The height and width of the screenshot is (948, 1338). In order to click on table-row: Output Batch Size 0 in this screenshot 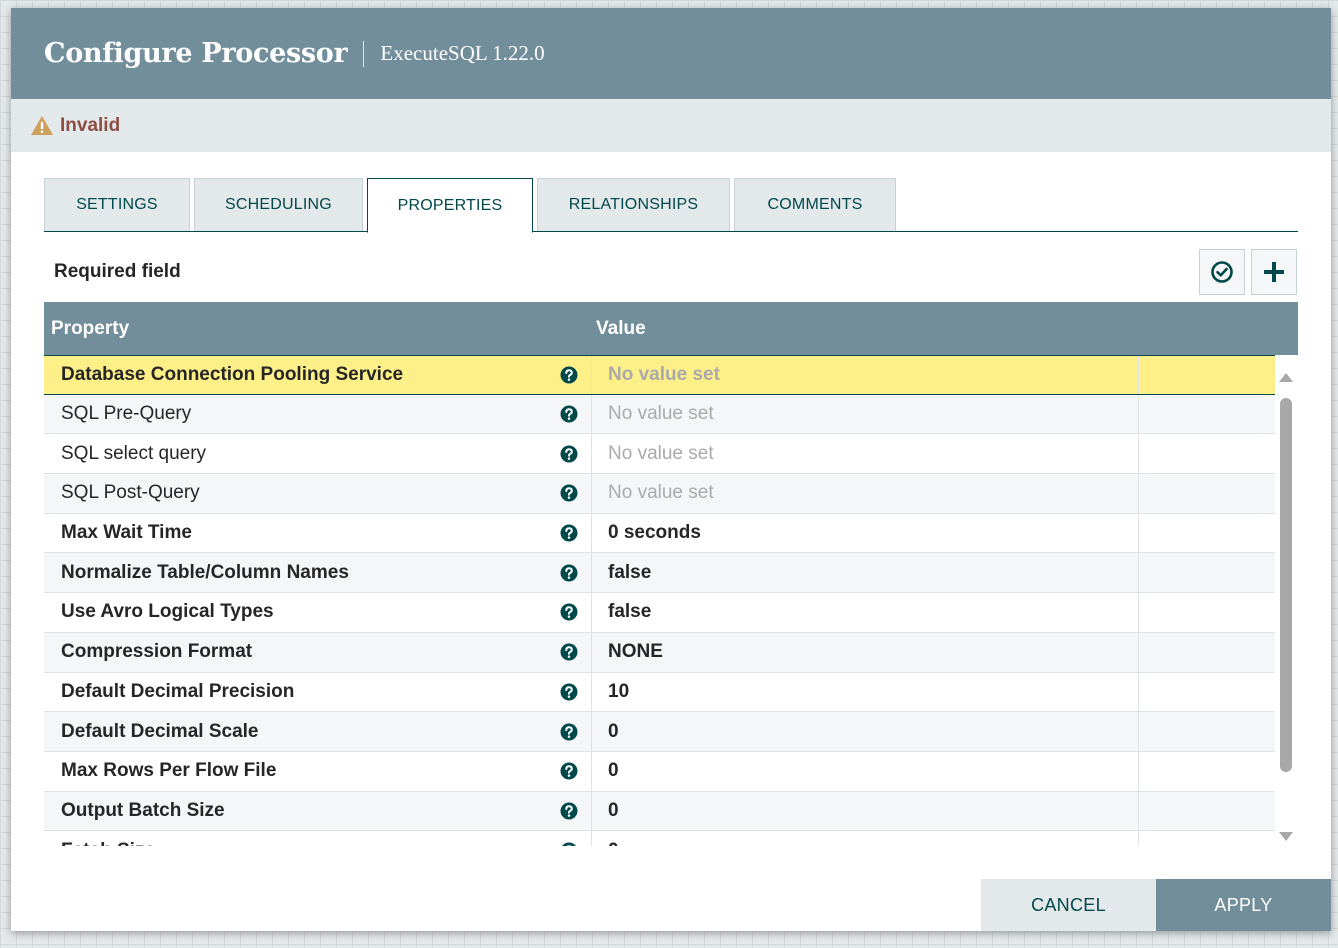, I will do `click(659, 811)`.